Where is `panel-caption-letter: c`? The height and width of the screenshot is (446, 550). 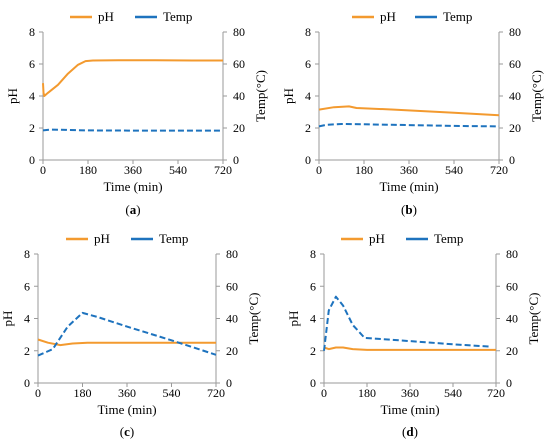
panel-caption-letter: c is located at coordinates (127, 431).